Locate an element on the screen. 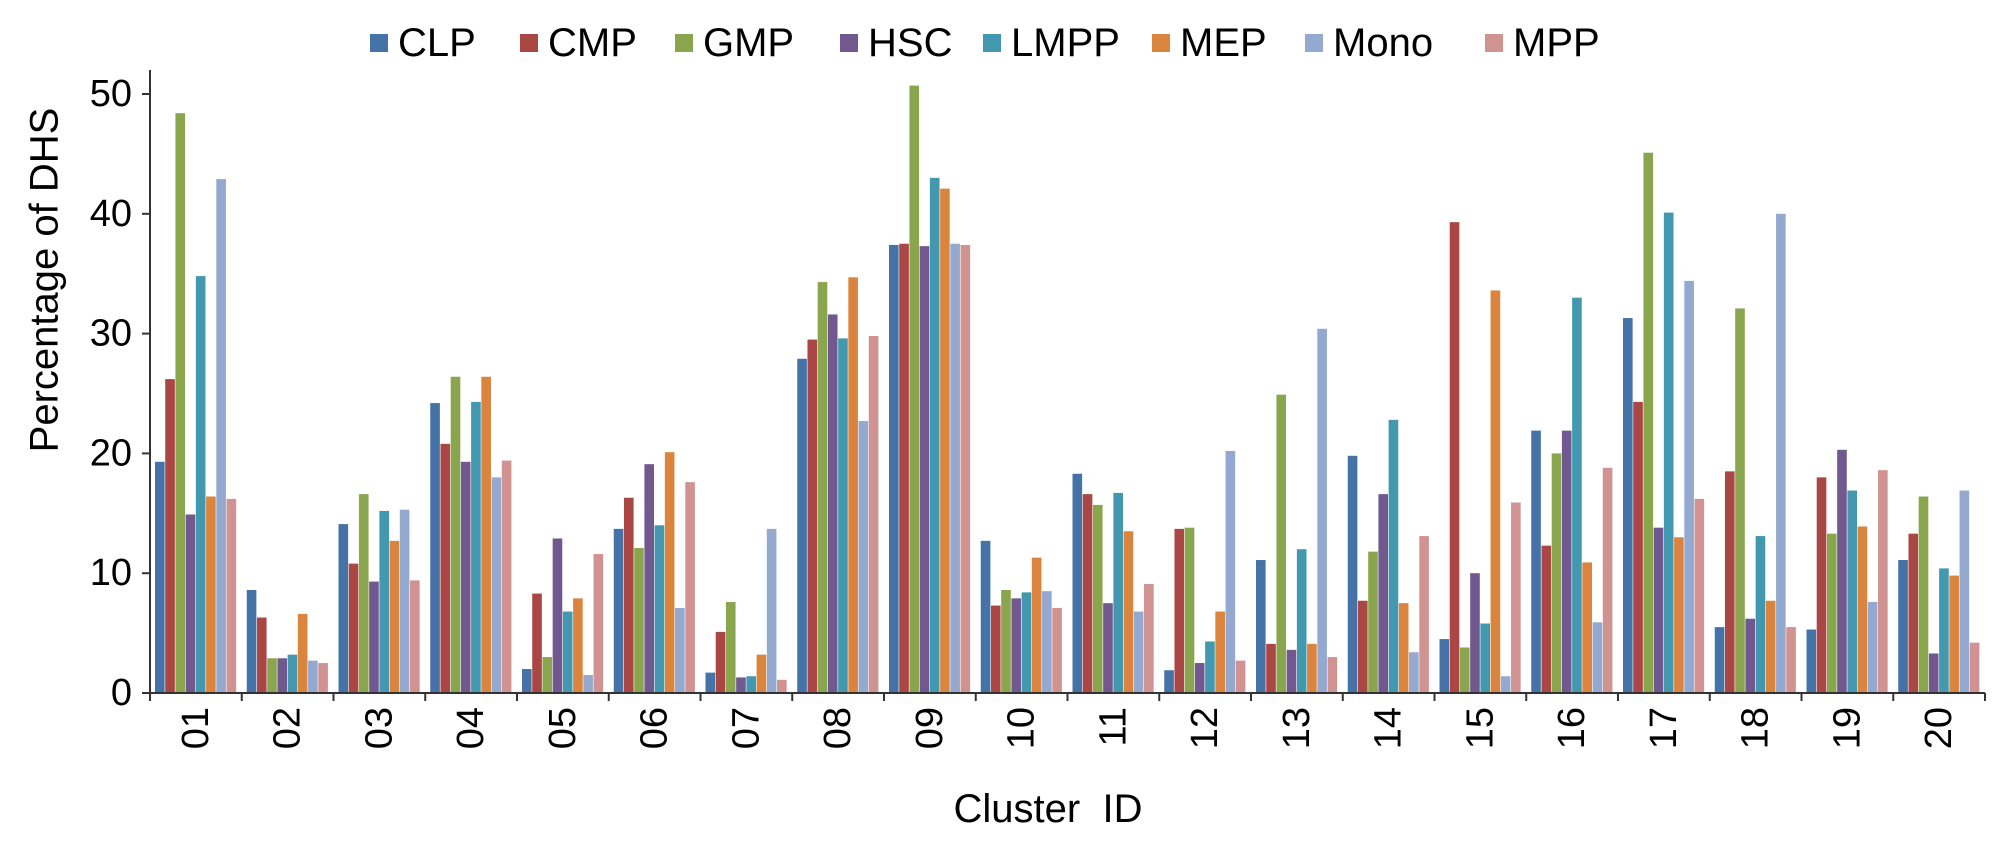 The width and height of the screenshot is (1997, 851). x-axis-title: Cluster ID is located at coordinates (1048, 809).